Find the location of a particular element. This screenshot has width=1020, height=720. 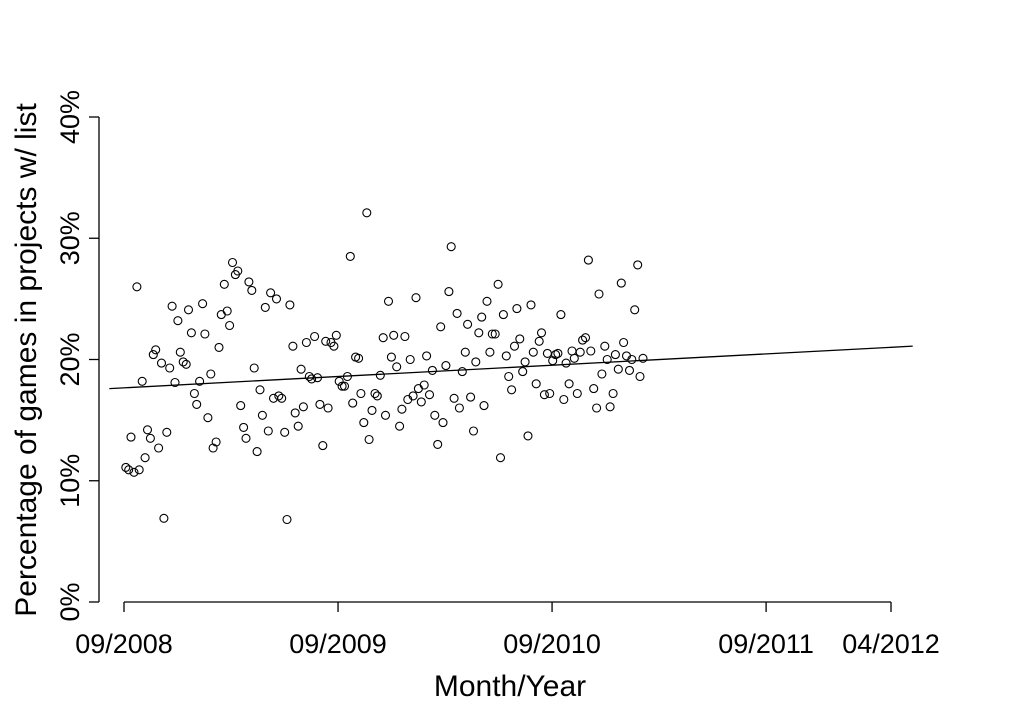

x-tick-label: 09/2011 is located at coordinates (766, 644).